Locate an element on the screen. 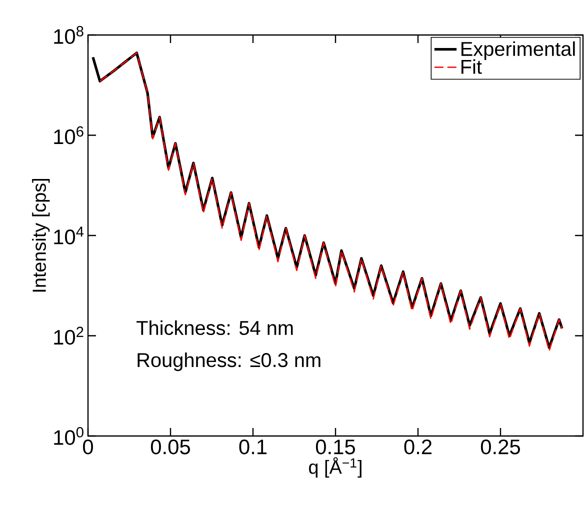 This screenshot has height=507, width=587. y-tick-label: 10$^{2}$ is located at coordinates (69, 335).